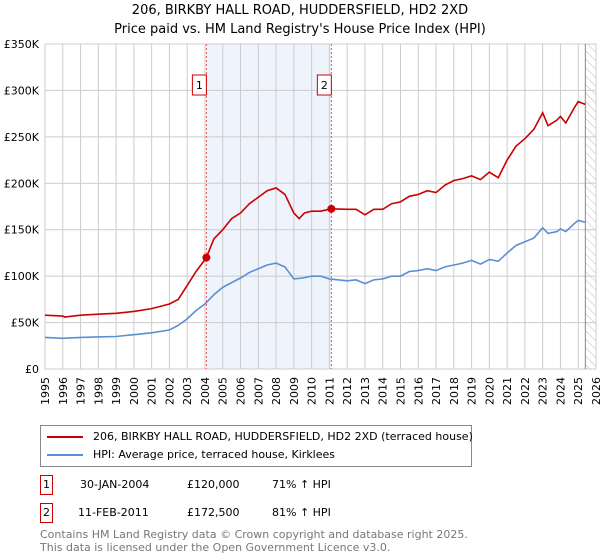 The image size is (600, 560). I want to click on x-tick-label: 1996, so click(63, 391).